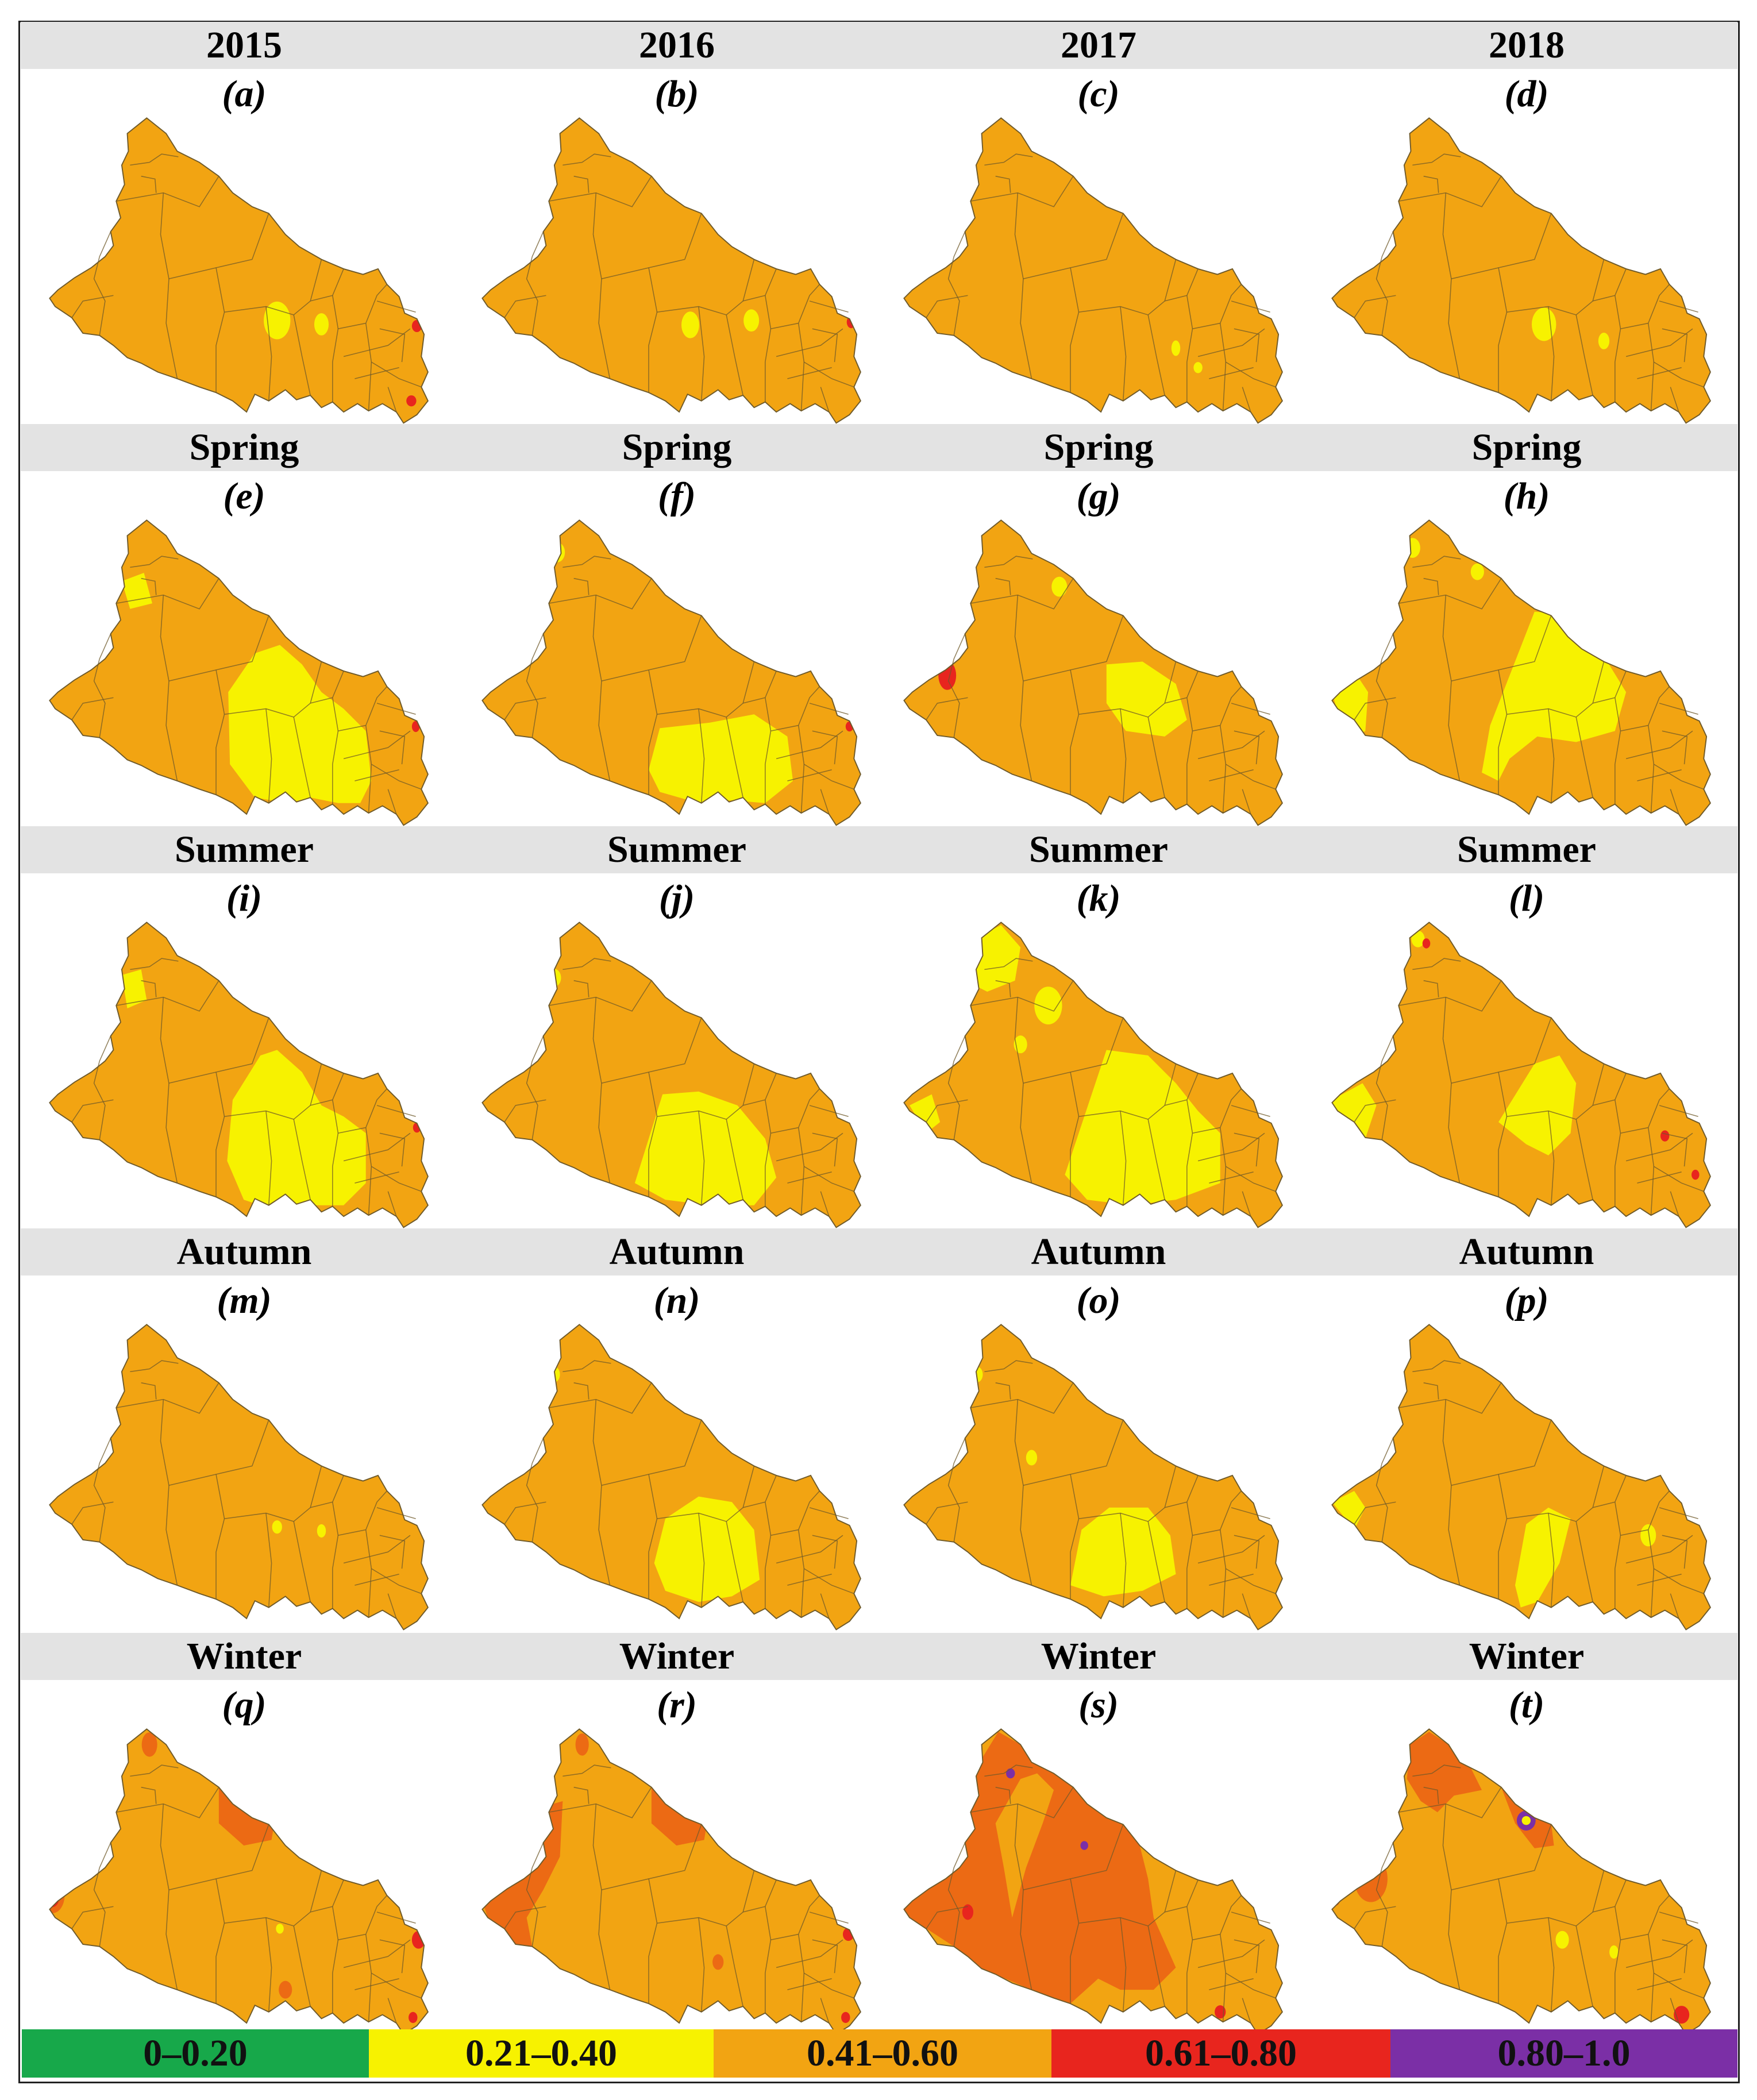 This screenshot has height=2100, width=1757. I want to click on panel-label: (h), so click(1527, 496).